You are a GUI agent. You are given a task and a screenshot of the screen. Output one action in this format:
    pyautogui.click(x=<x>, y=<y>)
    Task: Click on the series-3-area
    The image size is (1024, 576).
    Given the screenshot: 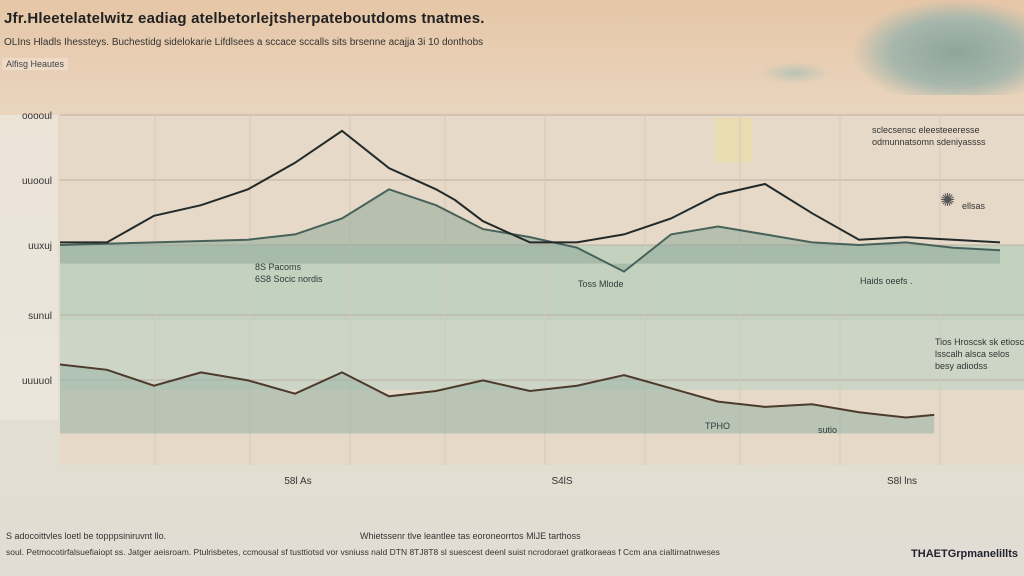 What is the action you would take?
    pyautogui.click(x=497, y=399)
    